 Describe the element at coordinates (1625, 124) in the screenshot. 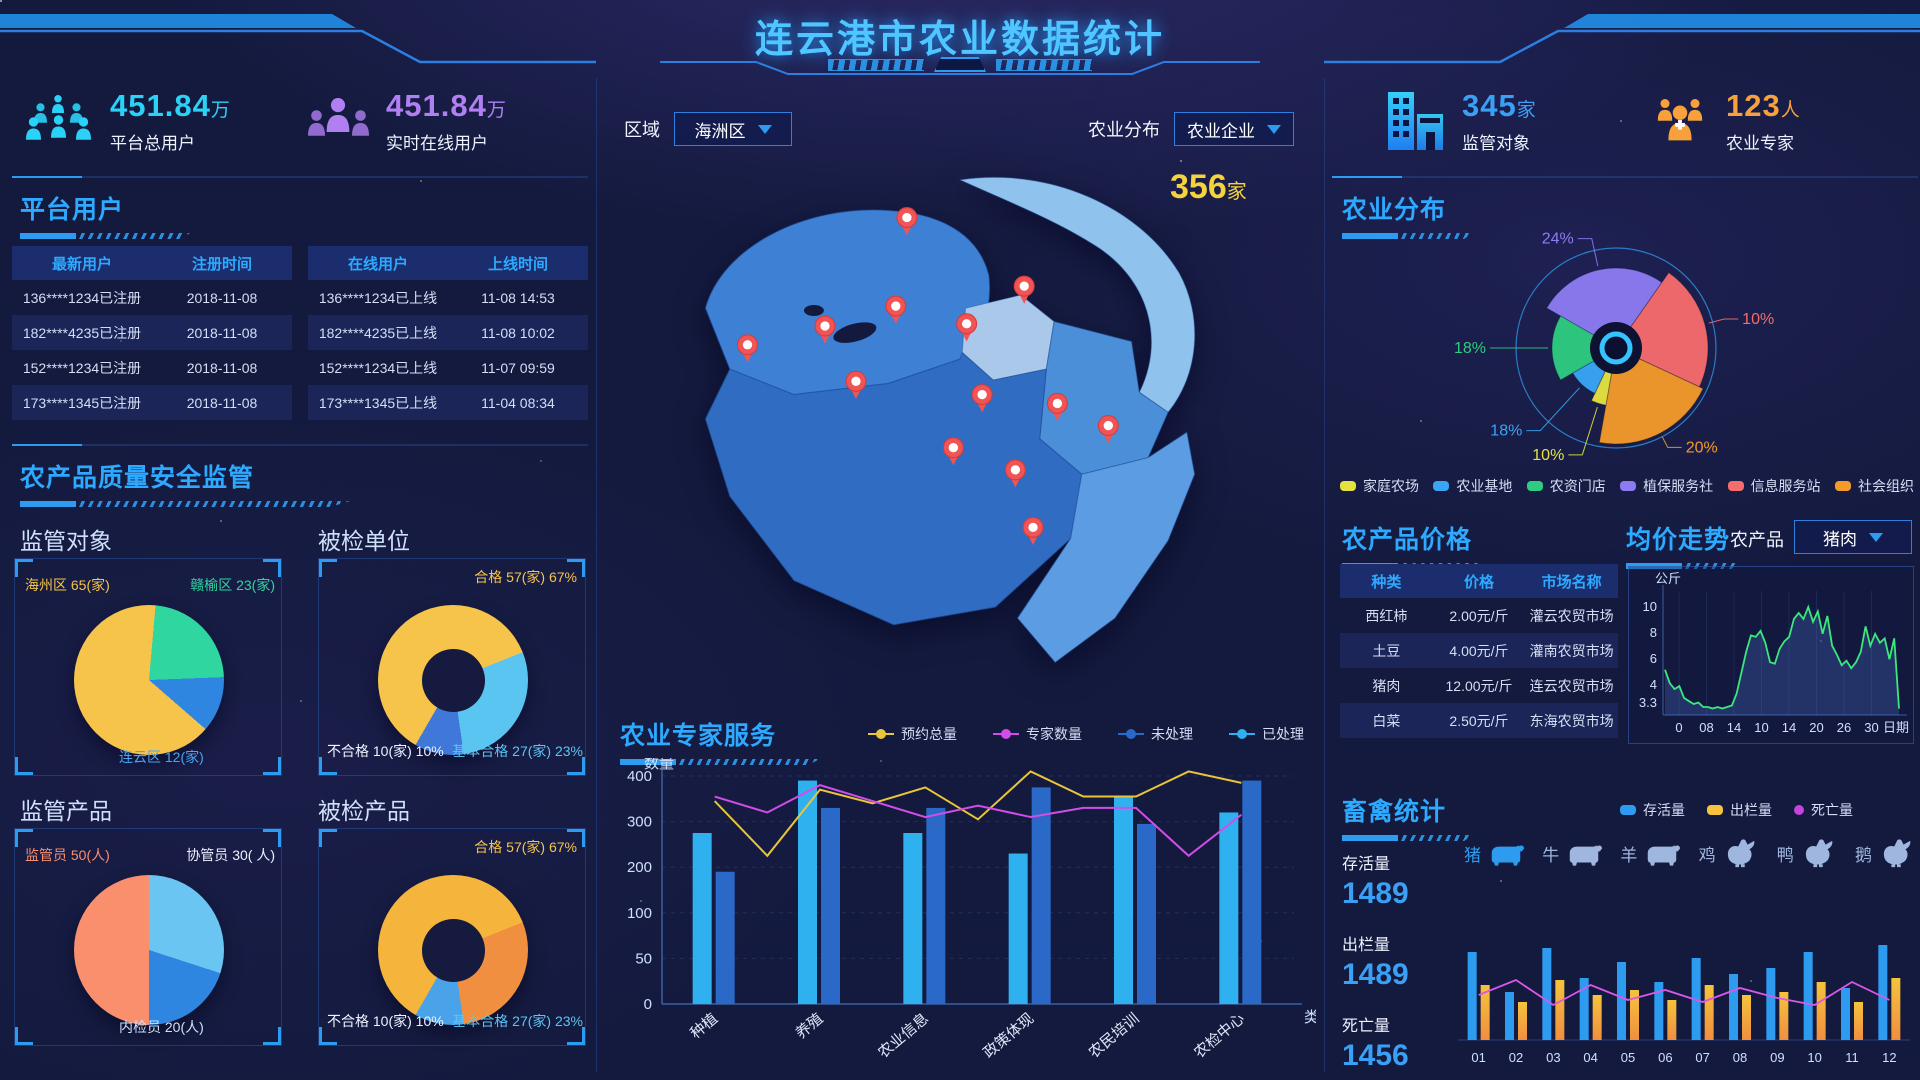

I see `right-stats-row: 345家 监管对象 123人` at that location.